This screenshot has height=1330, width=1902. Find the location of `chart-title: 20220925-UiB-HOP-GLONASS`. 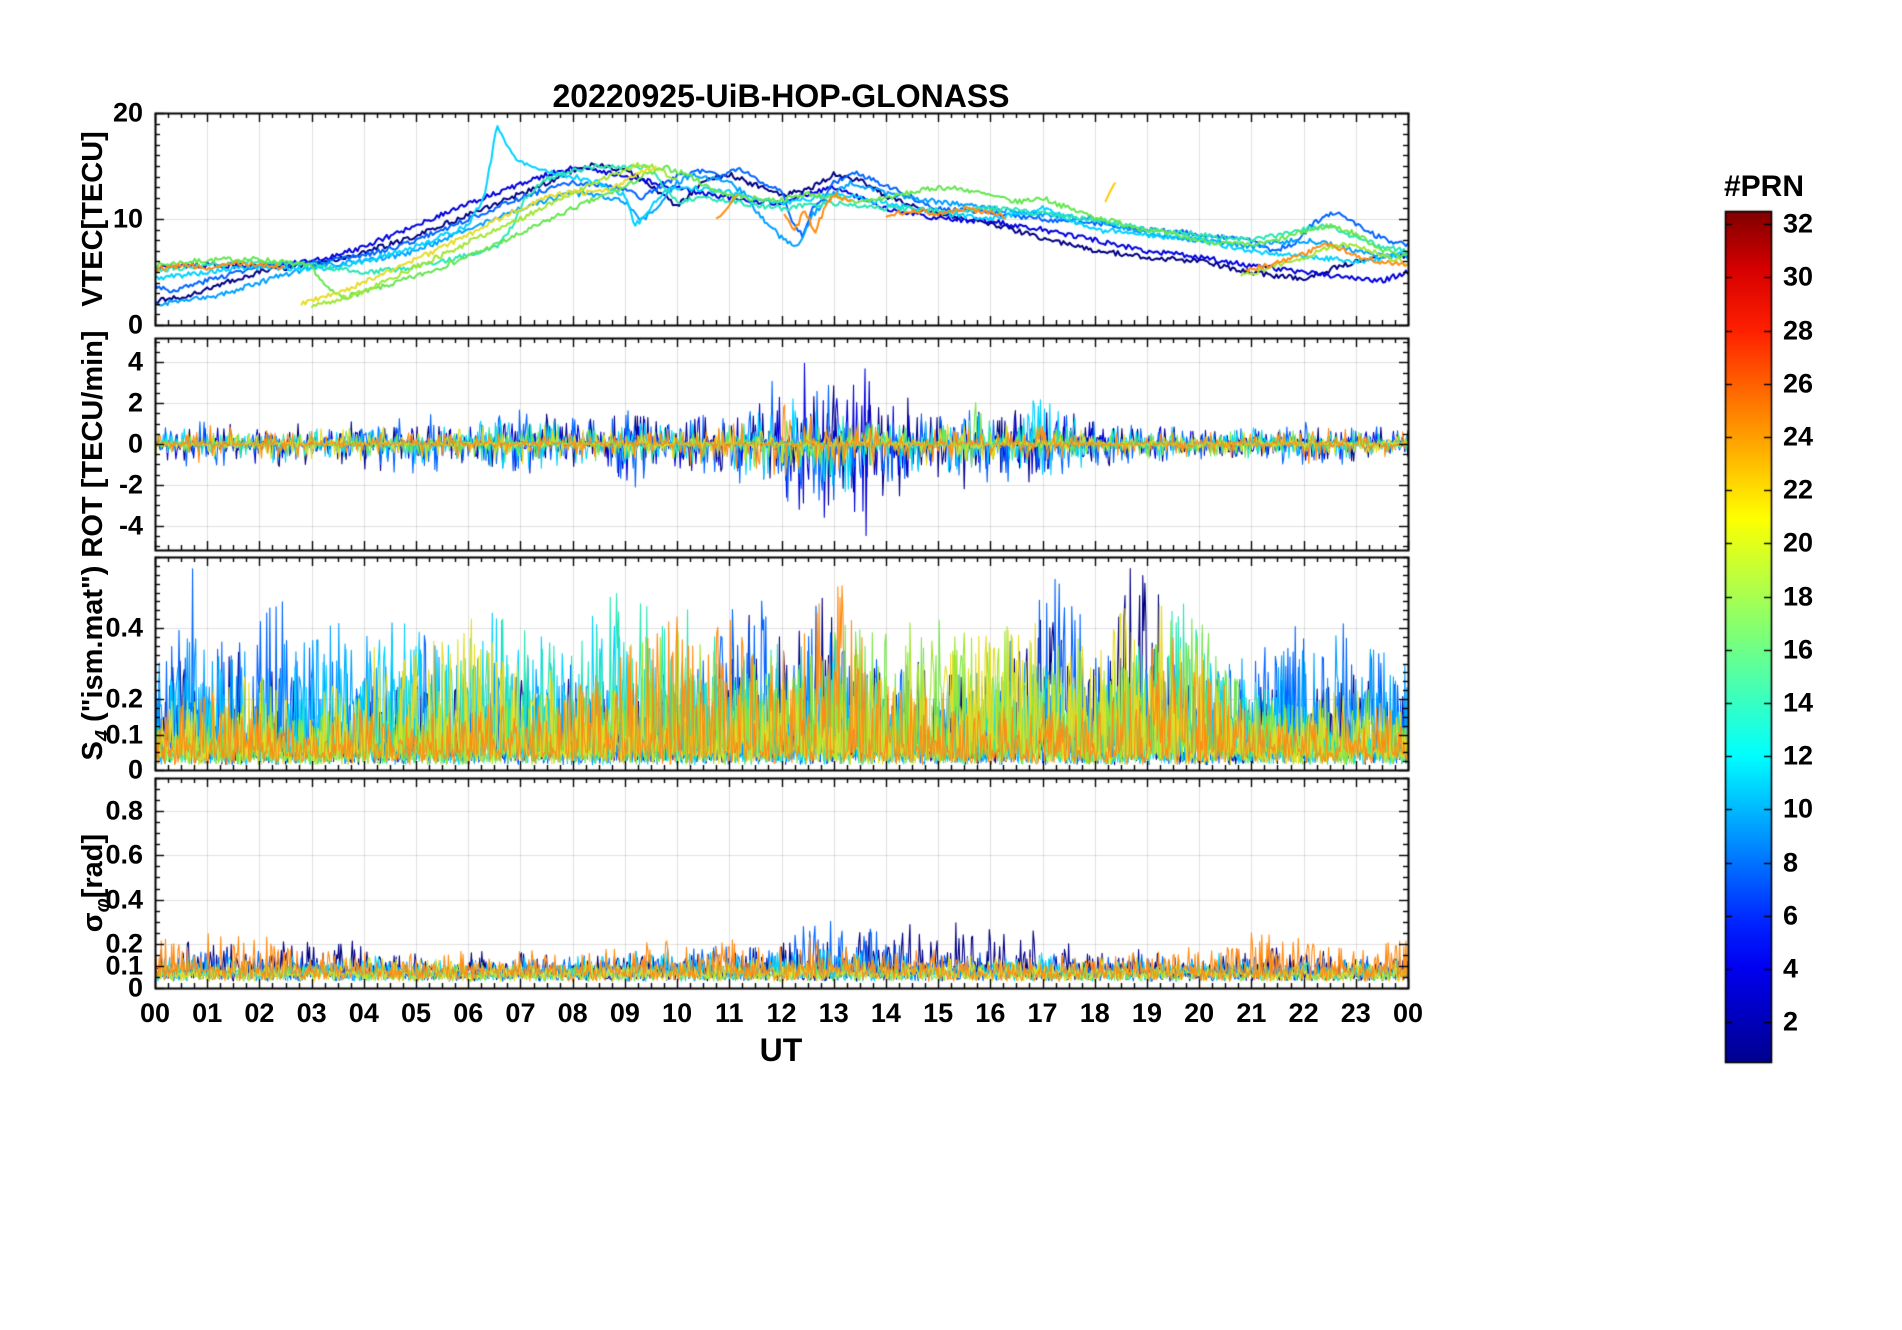

chart-title: 20220925-UiB-HOP-GLONASS is located at coordinates (781, 96).